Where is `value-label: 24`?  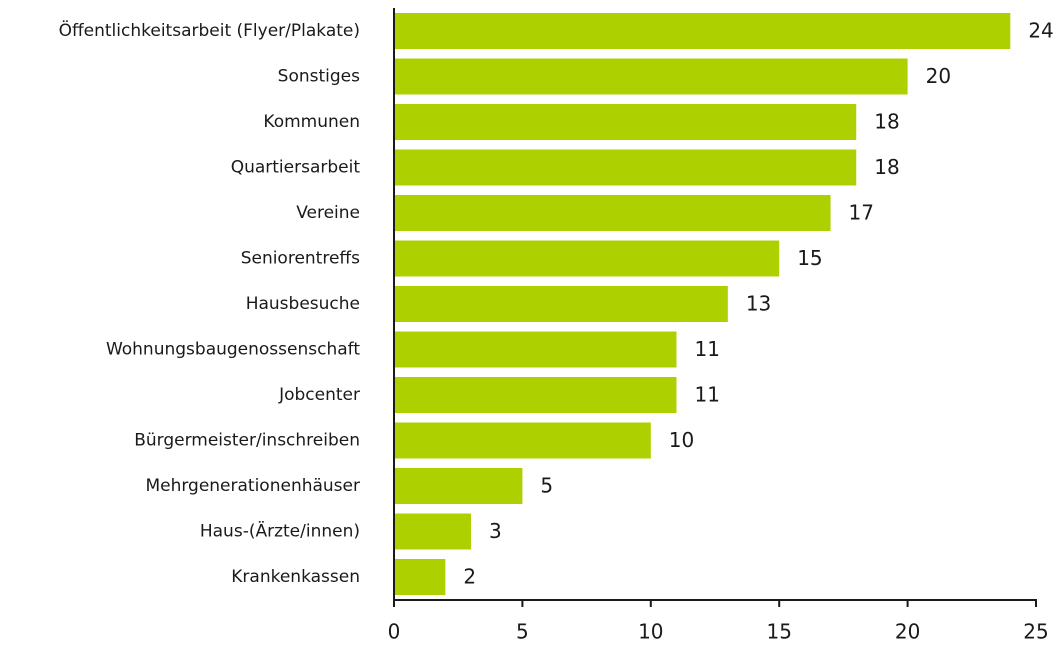 value-label: 24 is located at coordinates (1040, 31).